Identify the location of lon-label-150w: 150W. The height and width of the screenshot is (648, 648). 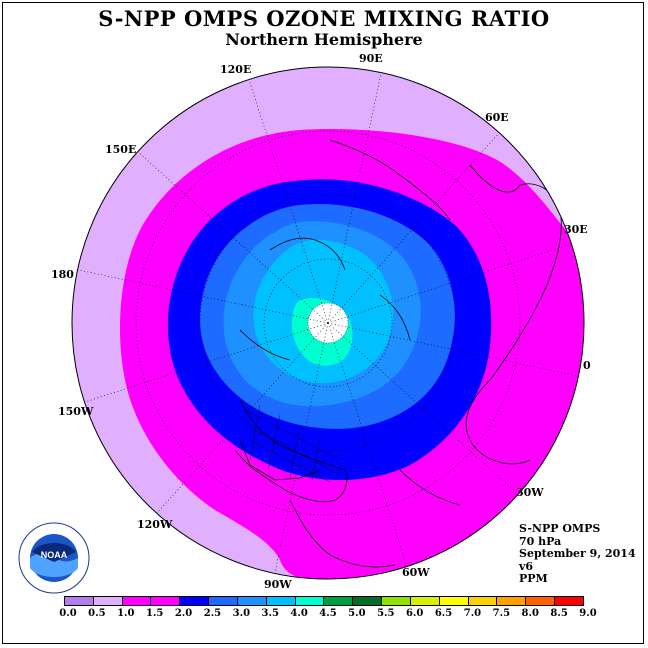
(76, 411).